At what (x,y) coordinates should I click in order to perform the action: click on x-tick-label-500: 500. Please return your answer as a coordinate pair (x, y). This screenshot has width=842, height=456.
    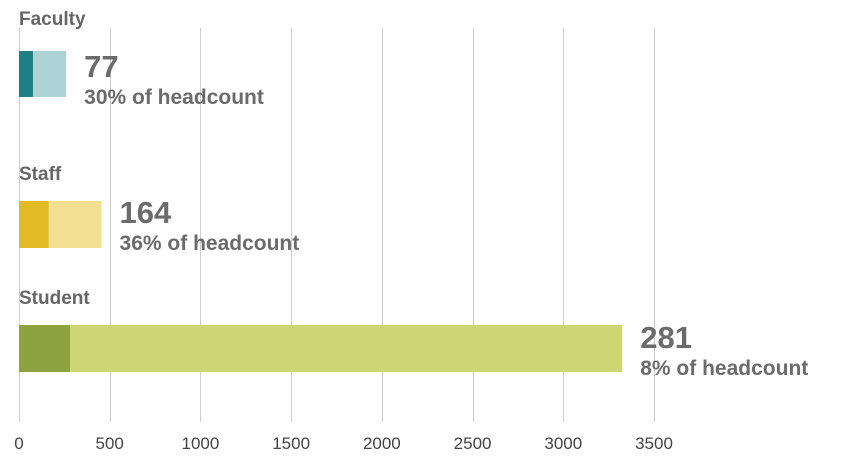
    Looking at the image, I should click on (110, 443).